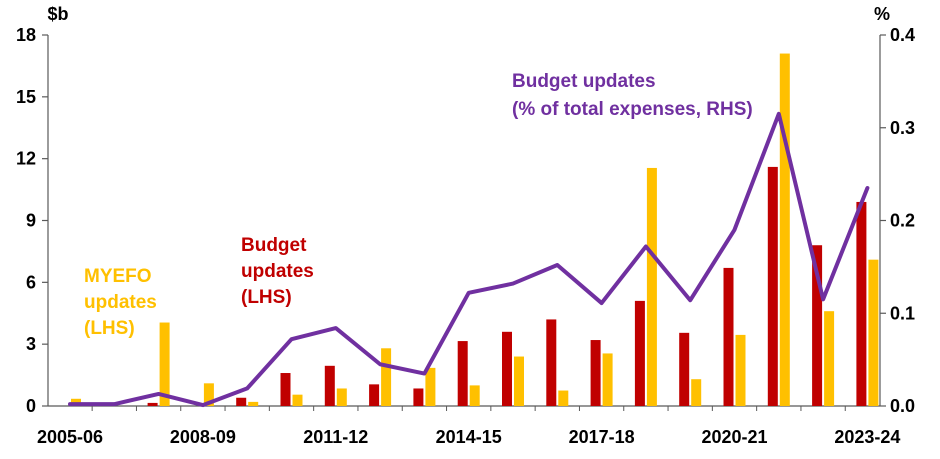 The height and width of the screenshot is (459, 940). What do you see at coordinates (902, 406) in the screenshot?
I see `right-tick-label: 0.0` at bounding box center [902, 406].